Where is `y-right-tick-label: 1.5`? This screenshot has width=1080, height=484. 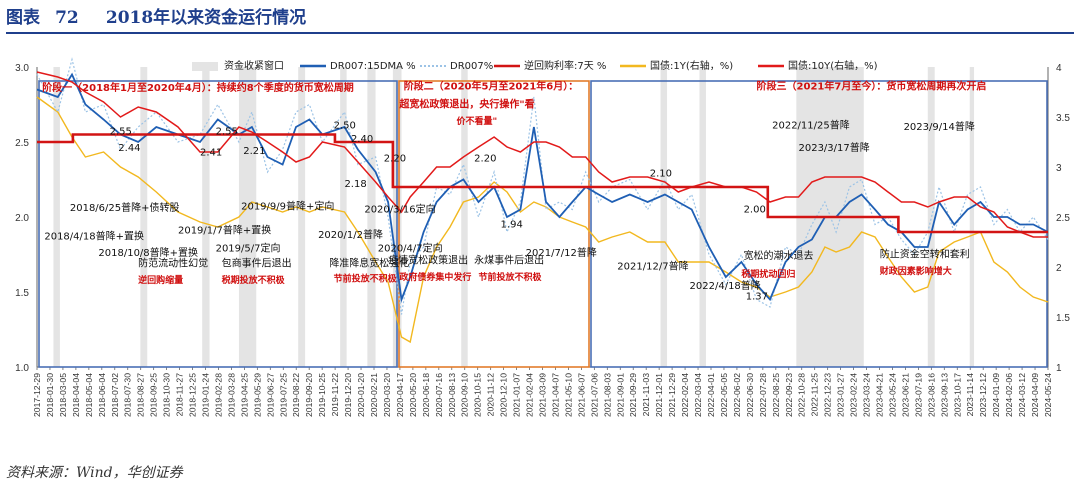
y-right-tick-label: 1.5 is located at coordinates (1063, 318).